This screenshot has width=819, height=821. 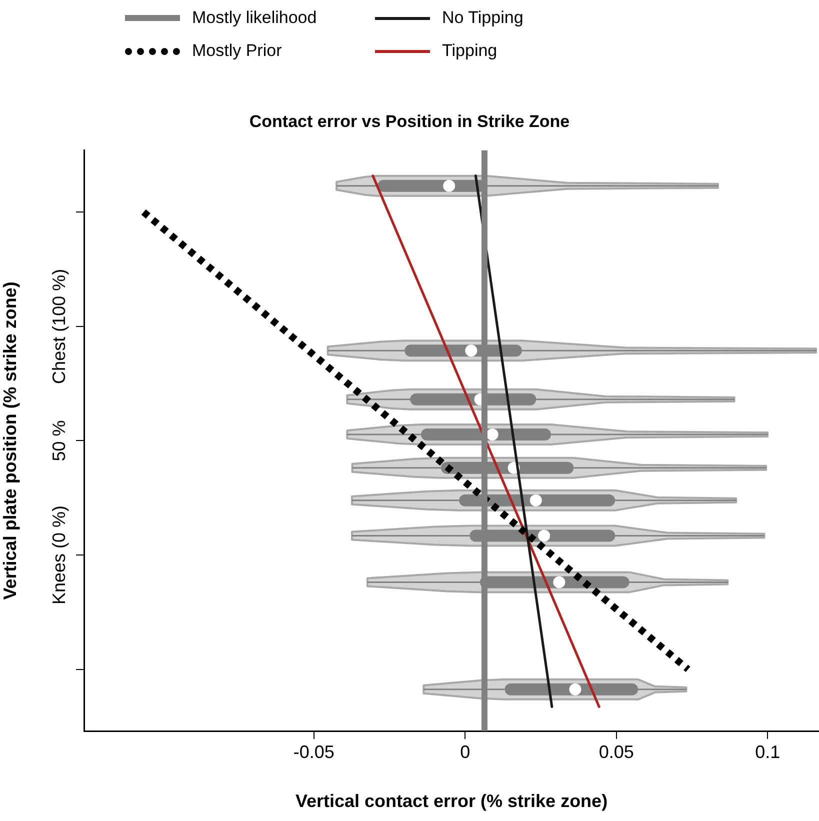 What do you see at coordinates (58, 441) in the screenshot?
I see `y-tick-label: 50 %` at bounding box center [58, 441].